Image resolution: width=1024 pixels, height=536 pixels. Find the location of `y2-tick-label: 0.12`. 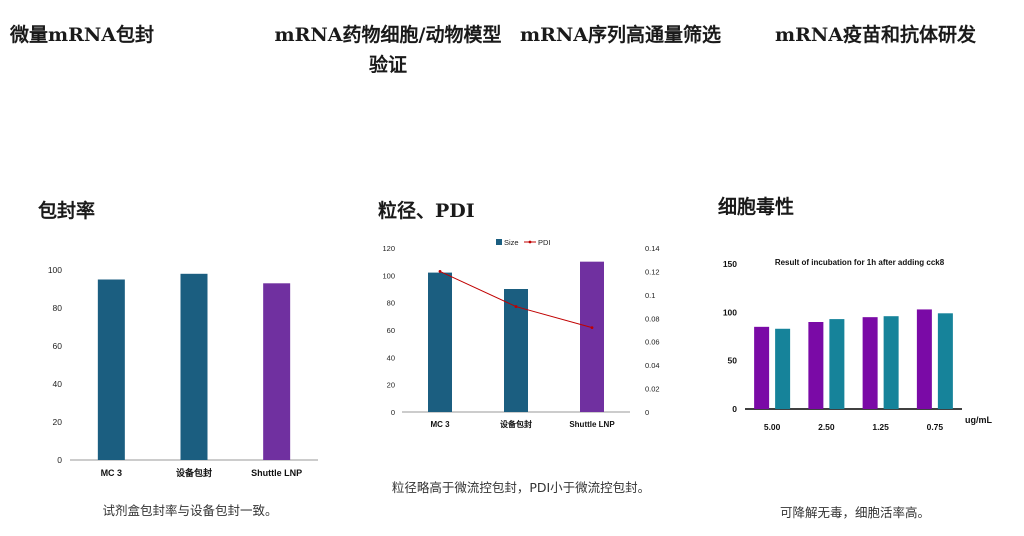

y2-tick-label: 0.12 is located at coordinates (652, 271).